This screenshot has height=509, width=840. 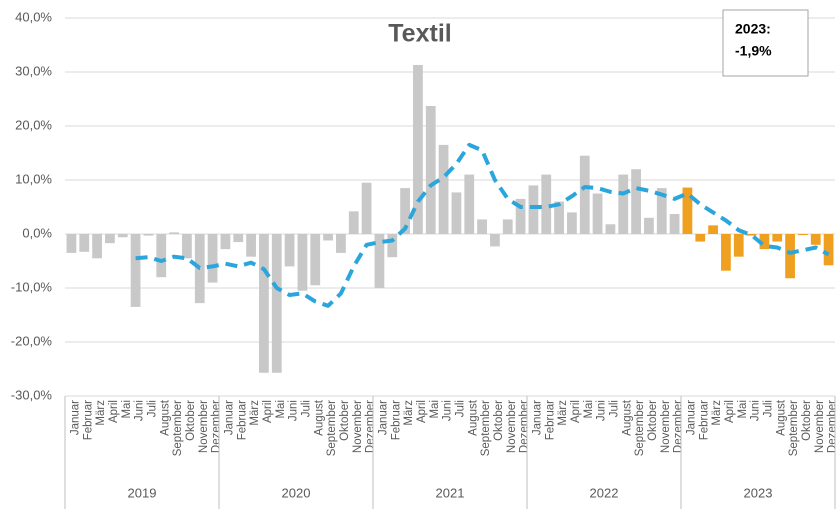 I want to click on annotation-box, so click(x=765, y=43).